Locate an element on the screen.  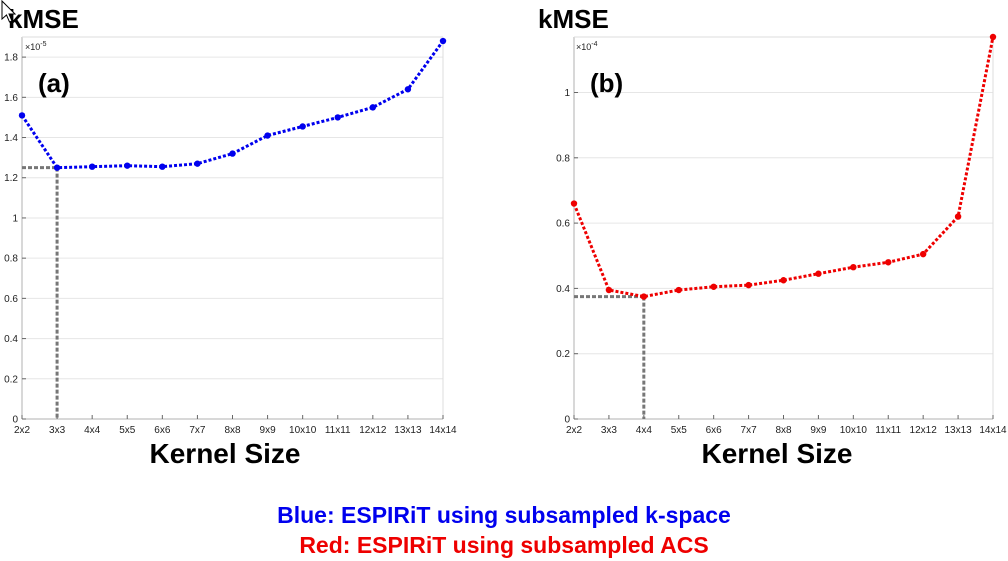
series-line is located at coordinates (232, 105).